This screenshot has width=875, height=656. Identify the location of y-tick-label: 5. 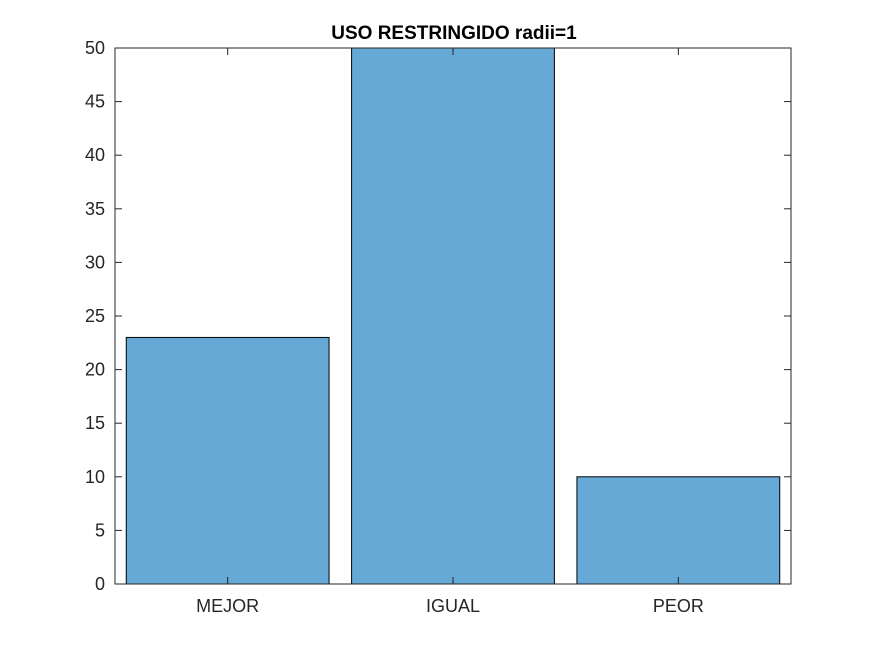
(100, 530).